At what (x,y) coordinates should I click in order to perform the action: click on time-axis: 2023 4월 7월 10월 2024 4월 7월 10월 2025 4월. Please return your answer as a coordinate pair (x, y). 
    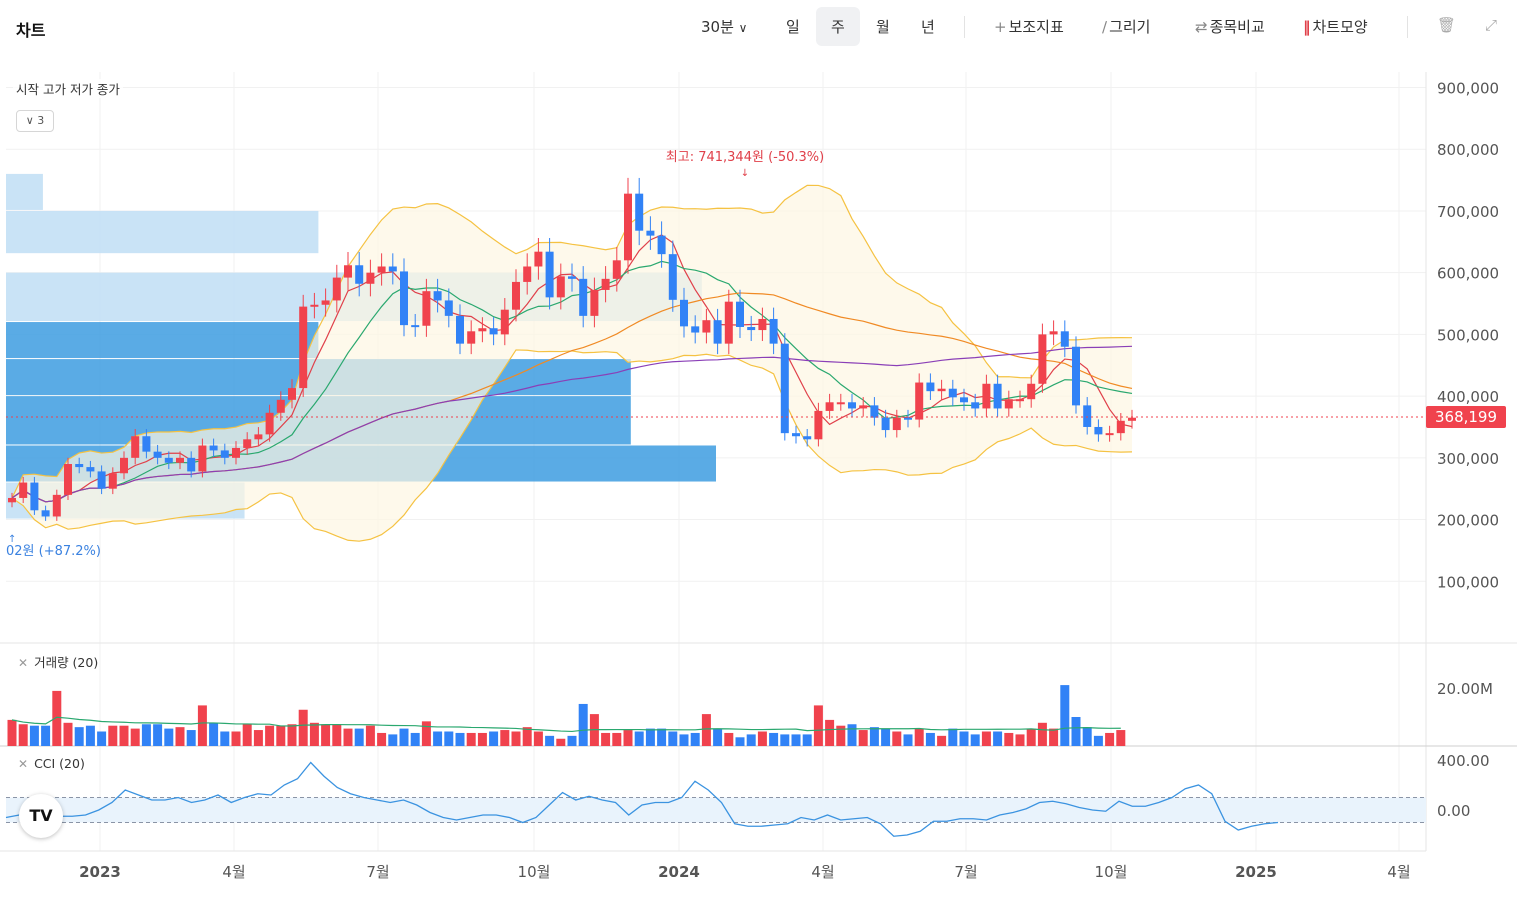
    Looking at the image, I should click on (745, 872).